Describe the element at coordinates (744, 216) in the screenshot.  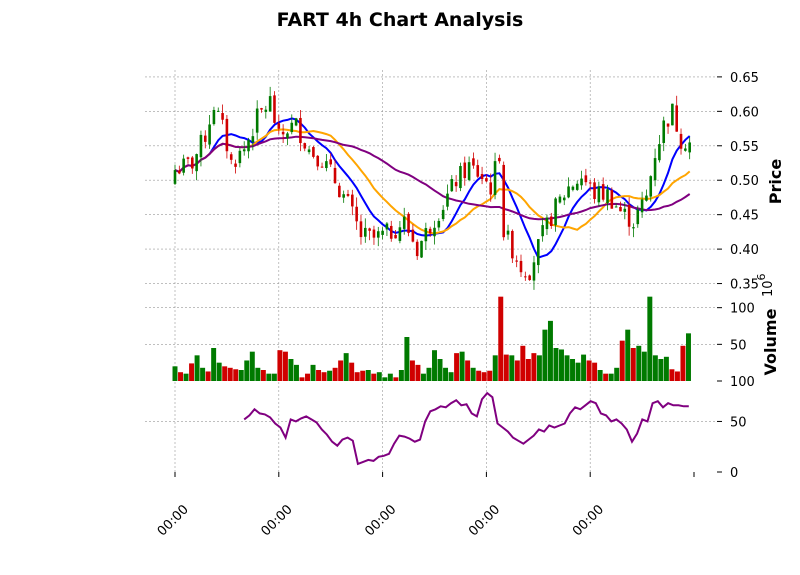
I see `price-tick-label: 0.45` at that location.